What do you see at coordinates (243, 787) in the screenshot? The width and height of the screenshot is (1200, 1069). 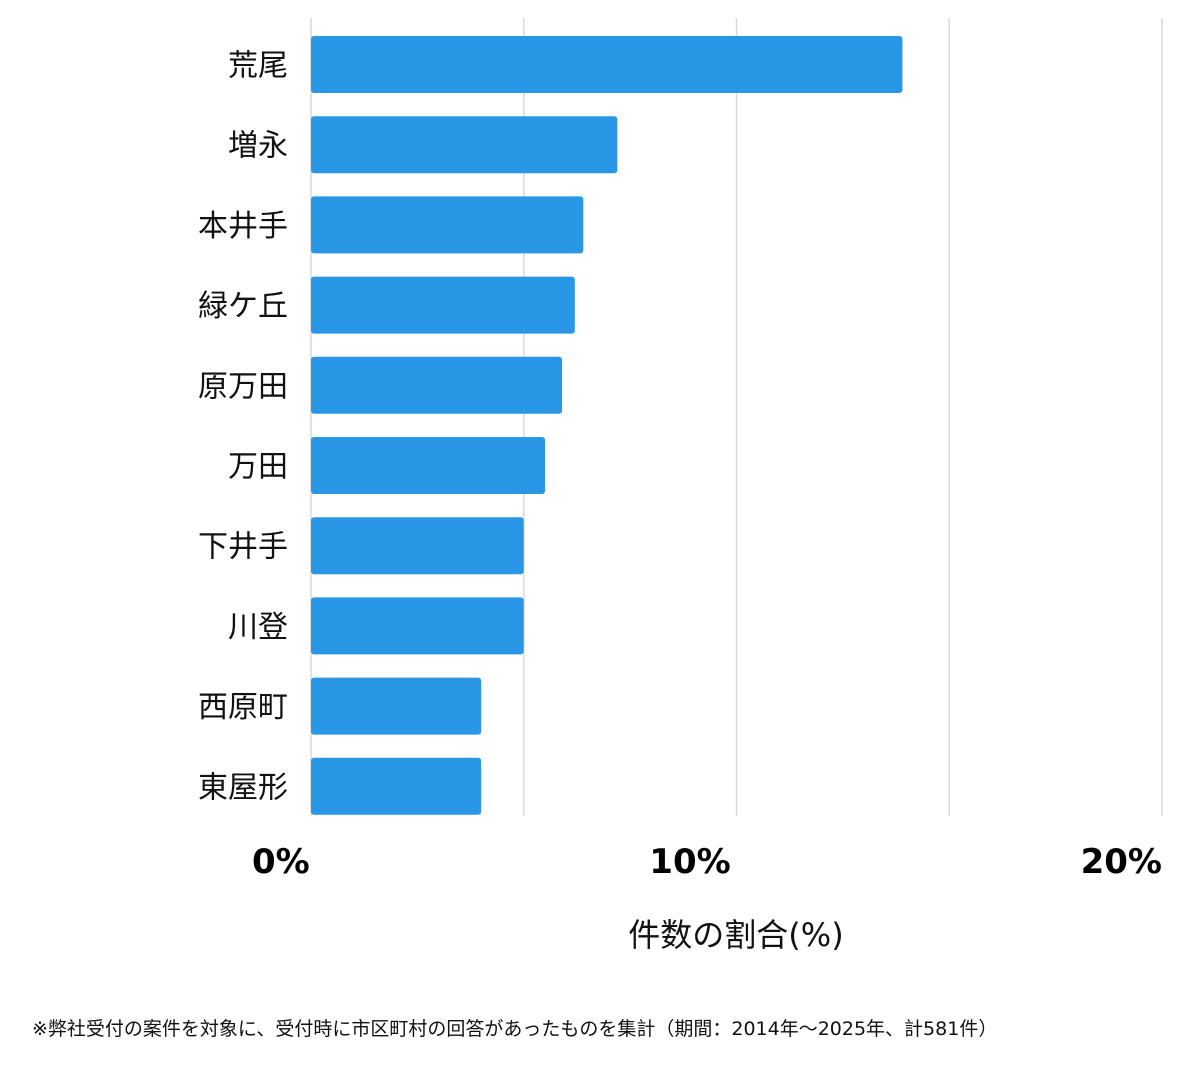 I see `category-label-9: 東屋形` at bounding box center [243, 787].